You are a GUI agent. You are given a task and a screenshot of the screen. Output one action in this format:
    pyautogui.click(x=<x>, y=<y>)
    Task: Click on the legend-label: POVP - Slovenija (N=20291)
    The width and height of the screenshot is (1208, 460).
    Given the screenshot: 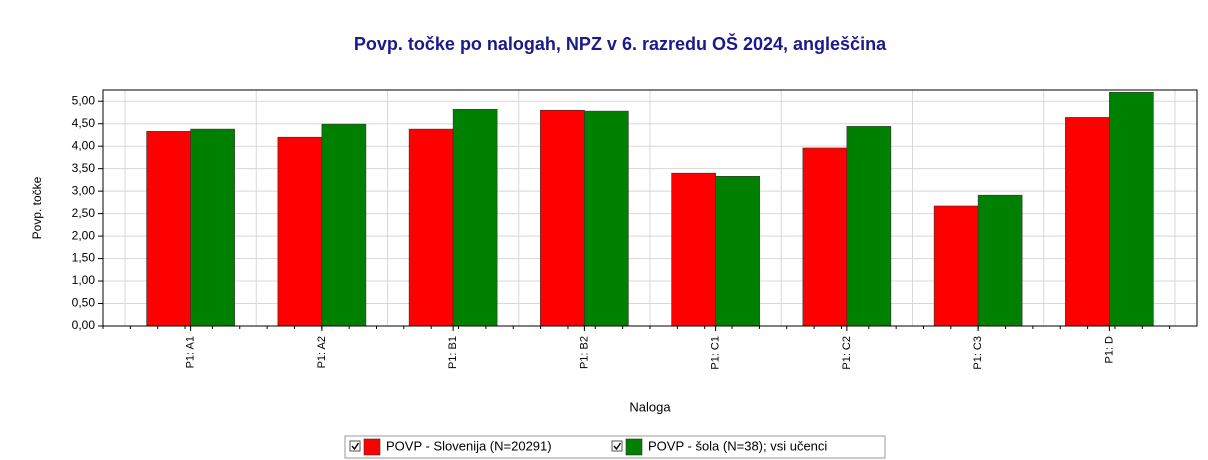 What is the action you would take?
    pyautogui.click(x=469, y=445)
    